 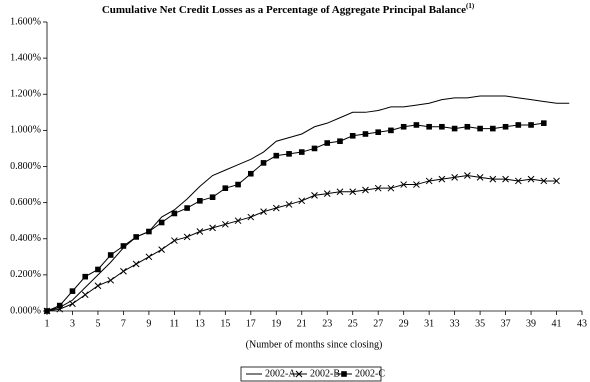 I want to click on legend-box, so click(x=311, y=374).